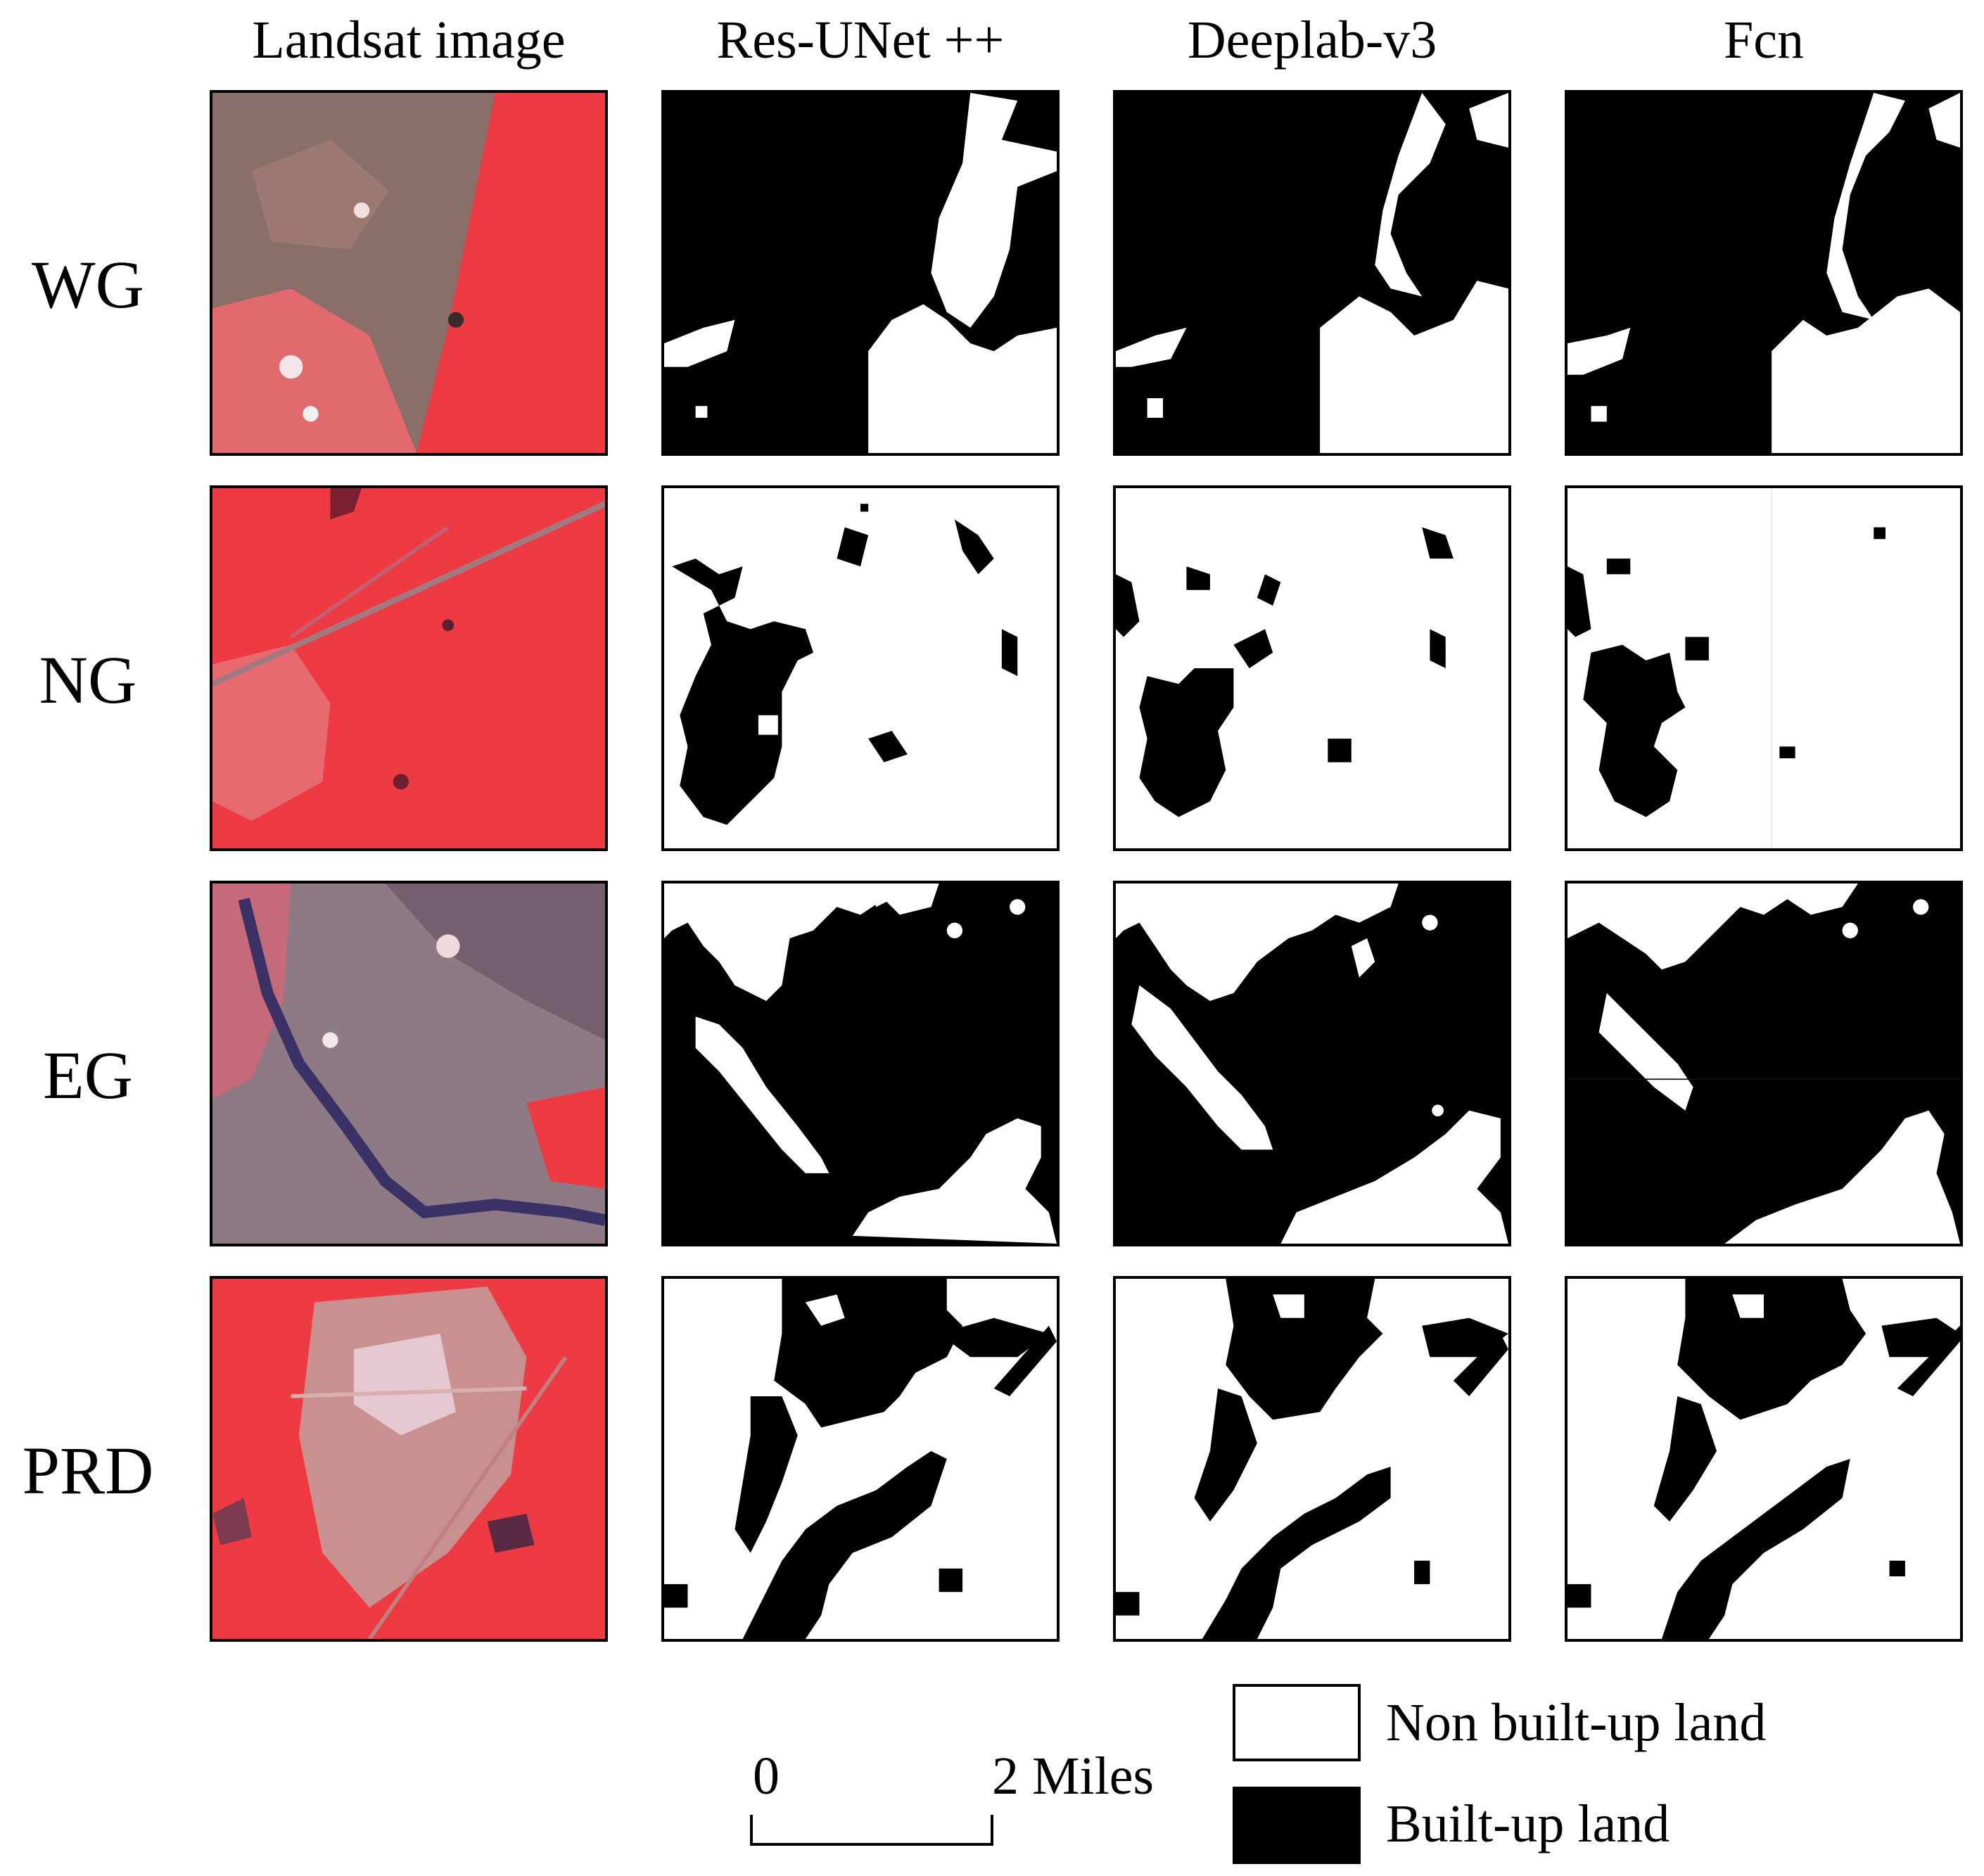 The width and height of the screenshot is (1984, 1876). Describe the element at coordinates (861, 1063) in the screenshot. I see `prediction-res-unet-eg` at that location.